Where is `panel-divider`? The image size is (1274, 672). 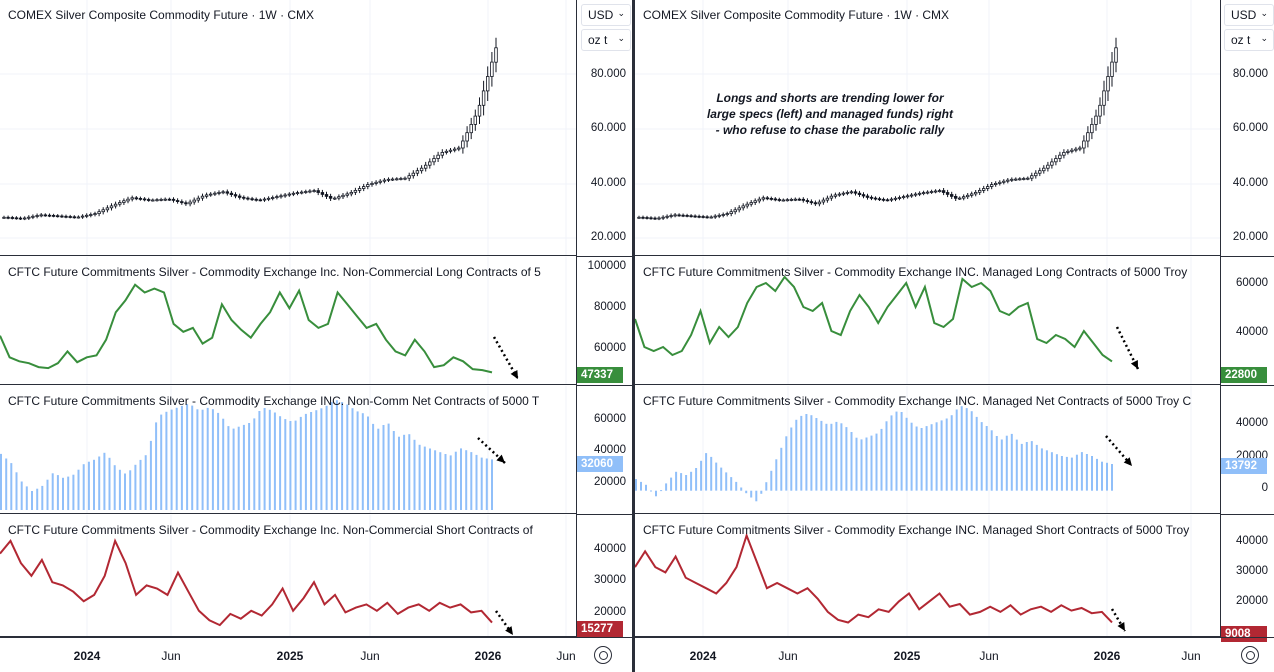
panel-divider is located at coordinates (633, 336).